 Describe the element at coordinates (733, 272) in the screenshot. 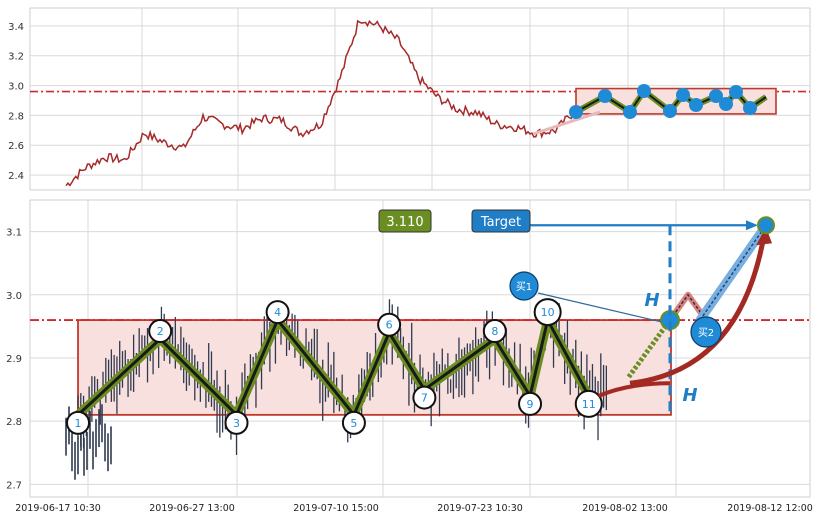

I see `projection-leg-blue-inner` at that location.